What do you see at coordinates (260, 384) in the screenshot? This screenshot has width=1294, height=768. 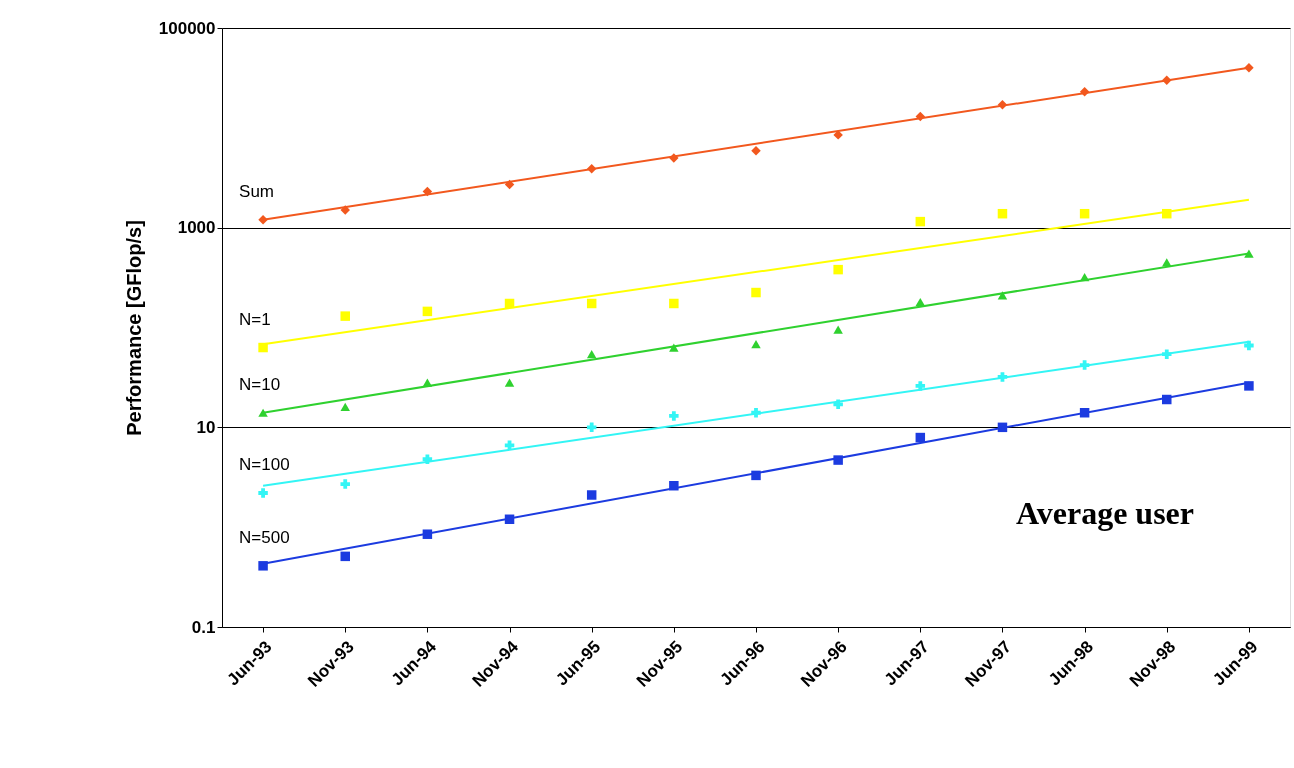 I see `series-label: N=10` at bounding box center [260, 384].